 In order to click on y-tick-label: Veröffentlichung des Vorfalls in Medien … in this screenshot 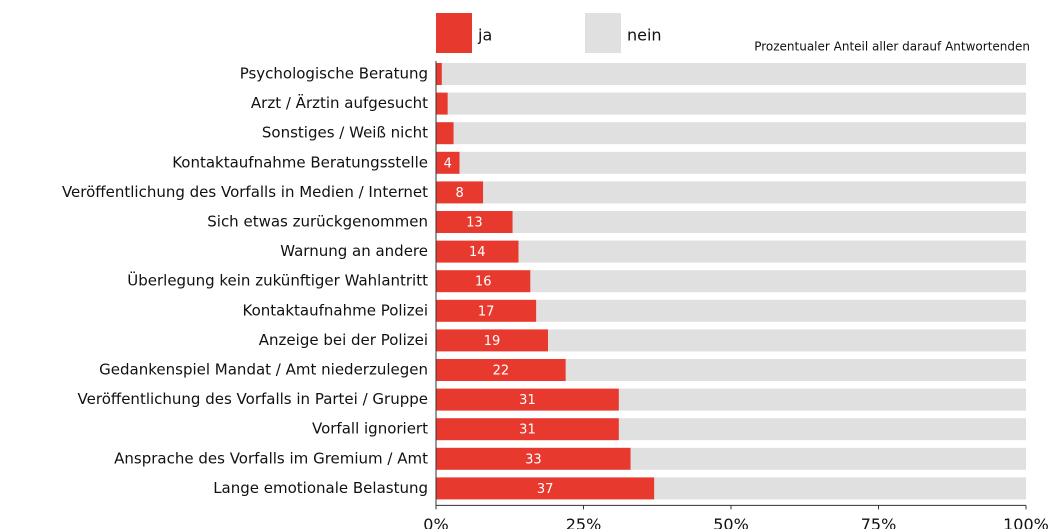, I will do `click(245, 192)`.